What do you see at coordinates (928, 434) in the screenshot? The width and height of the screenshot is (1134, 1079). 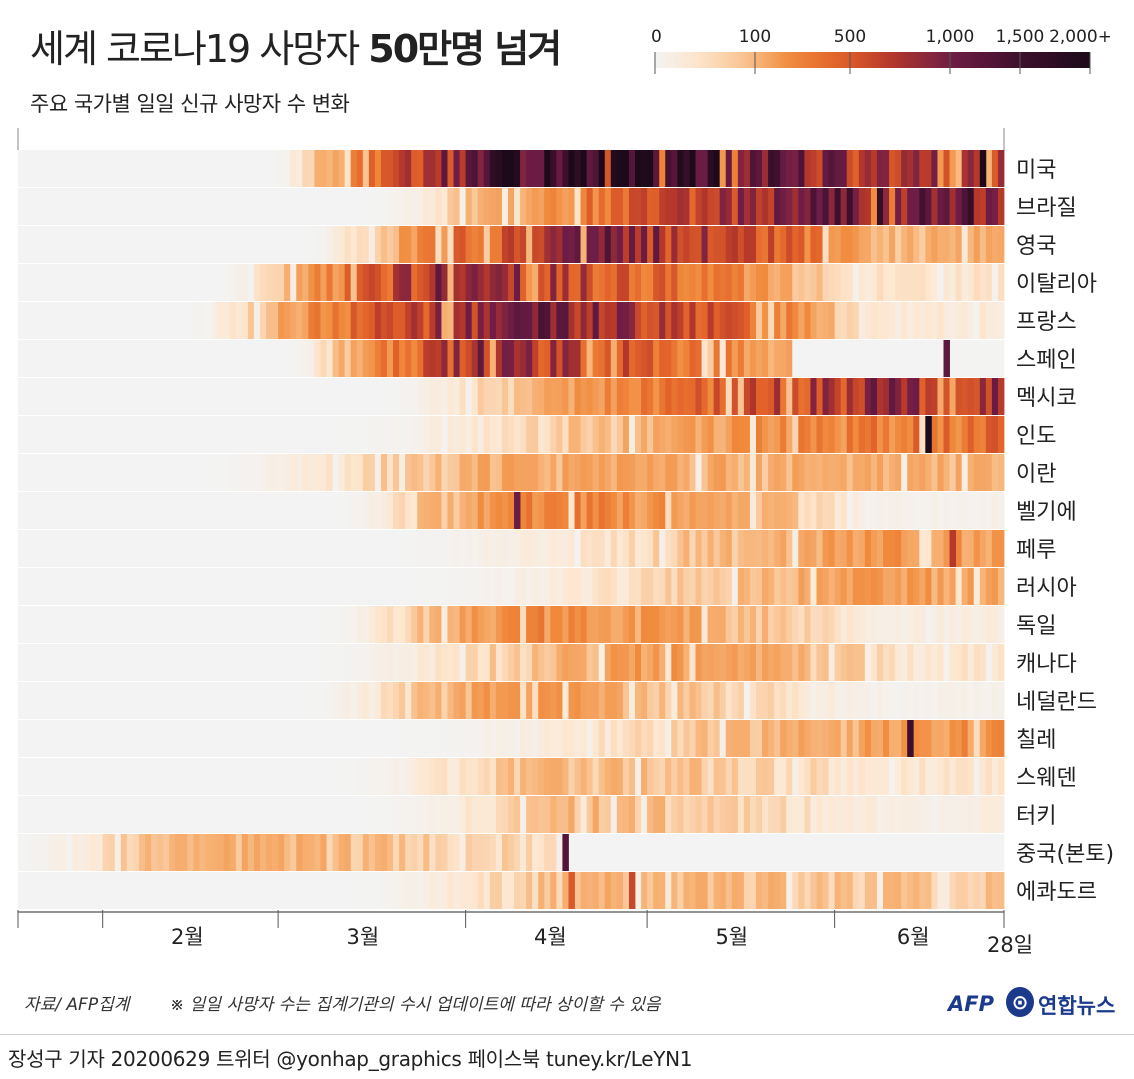 I see `heatmap-spike-cell` at bounding box center [928, 434].